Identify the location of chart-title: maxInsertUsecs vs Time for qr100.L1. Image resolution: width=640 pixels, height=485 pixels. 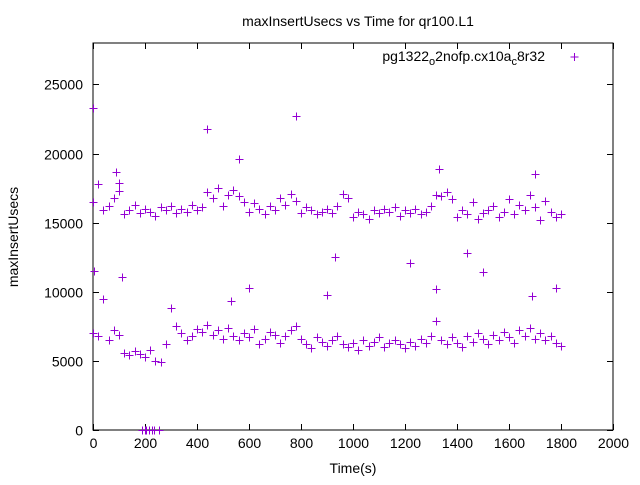
(358, 21).